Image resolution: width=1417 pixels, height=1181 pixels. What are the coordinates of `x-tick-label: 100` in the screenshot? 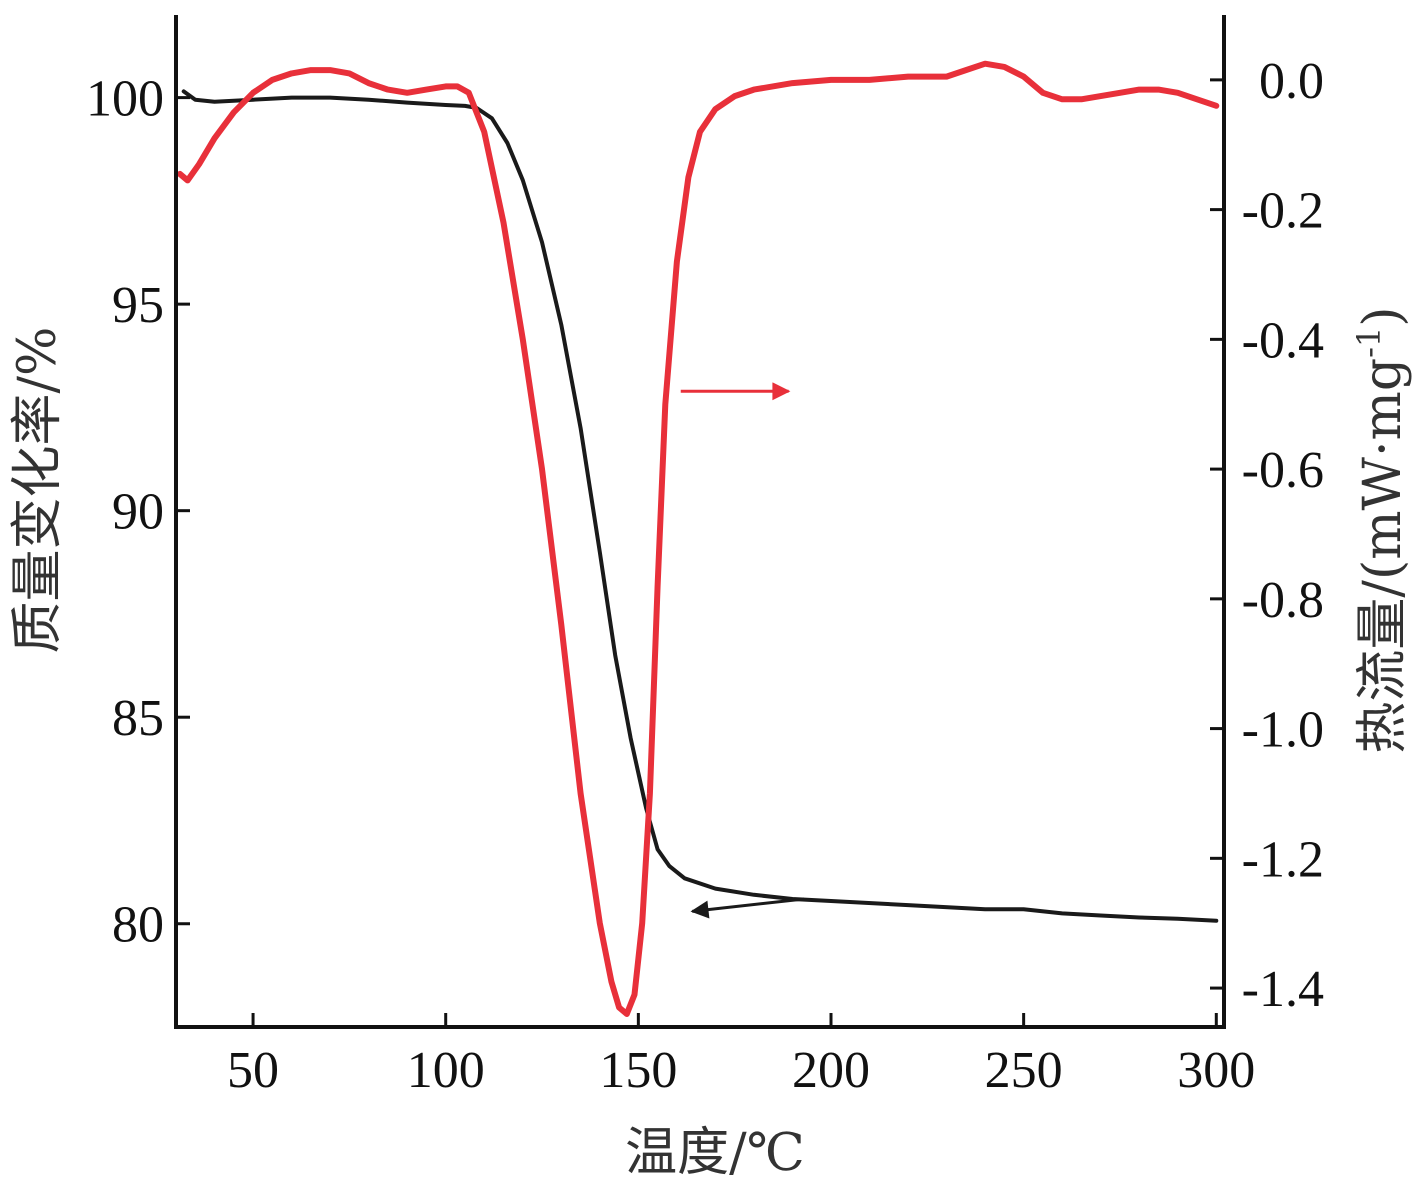 It's located at (446, 1070).